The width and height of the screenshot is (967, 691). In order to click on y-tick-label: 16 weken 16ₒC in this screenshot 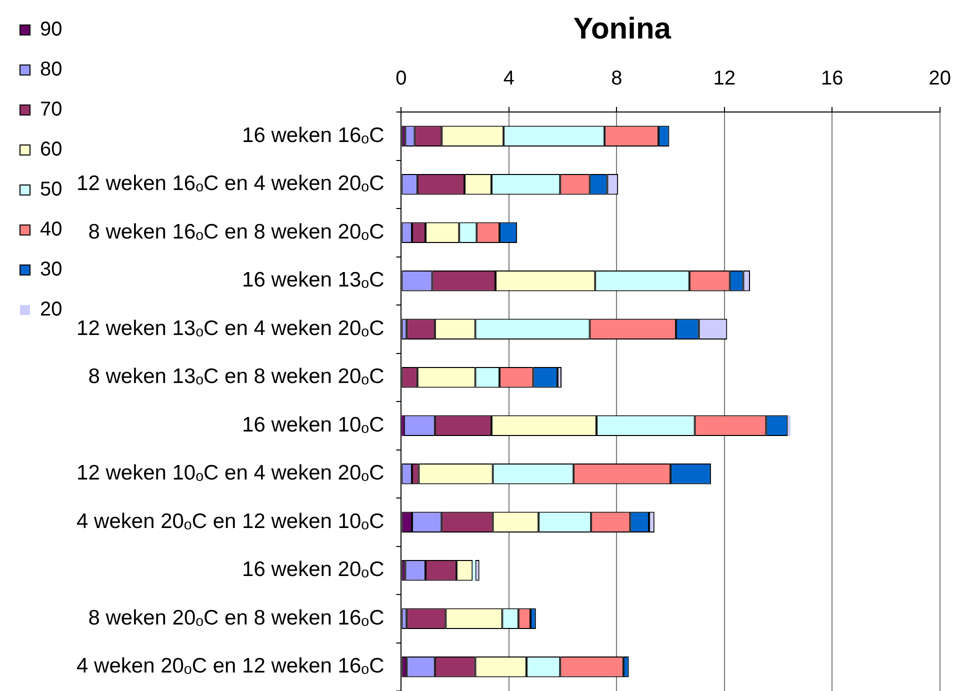, I will do `click(313, 135)`.